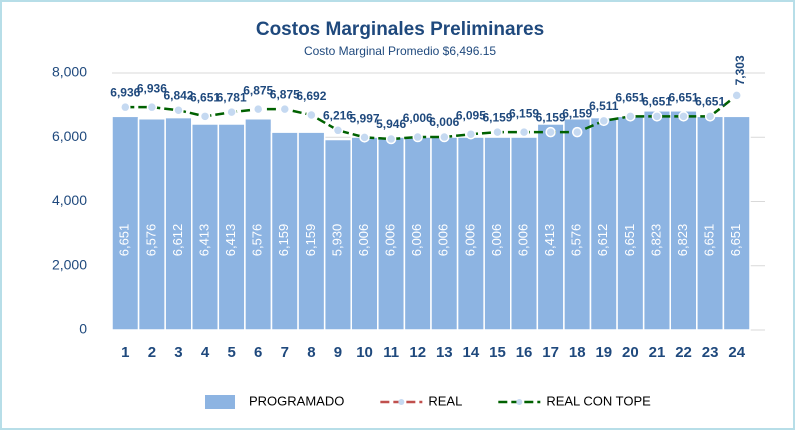 The width and height of the screenshot is (795, 430). Describe the element at coordinates (445, 400) in the screenshot. I see `legend-label: REAL` at that location.